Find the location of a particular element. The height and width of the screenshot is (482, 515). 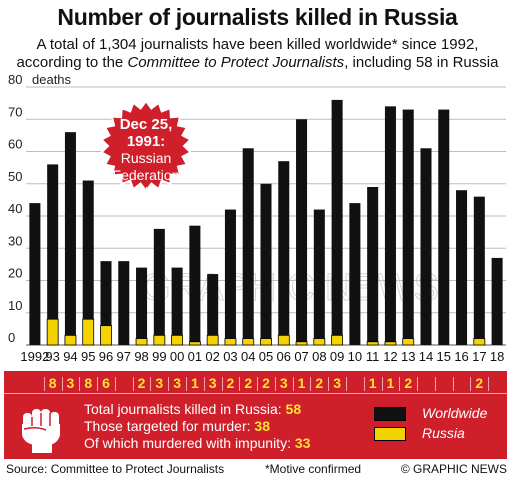

x-tick-label: 02 is located at coordinates (212, 356).